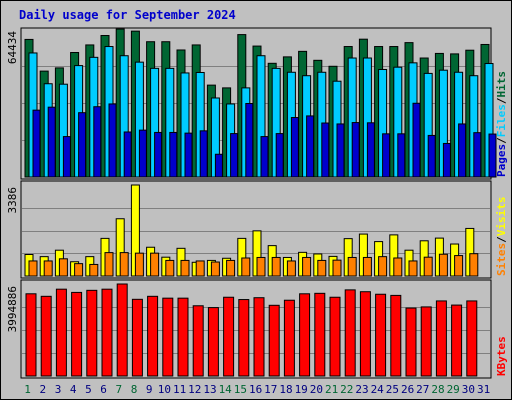 This screenshot has width=512, height=404. Describe the element at coordinates (12, 309) in the screenshot. I see `axis-max-label-kbytes: 3994886` at that location.